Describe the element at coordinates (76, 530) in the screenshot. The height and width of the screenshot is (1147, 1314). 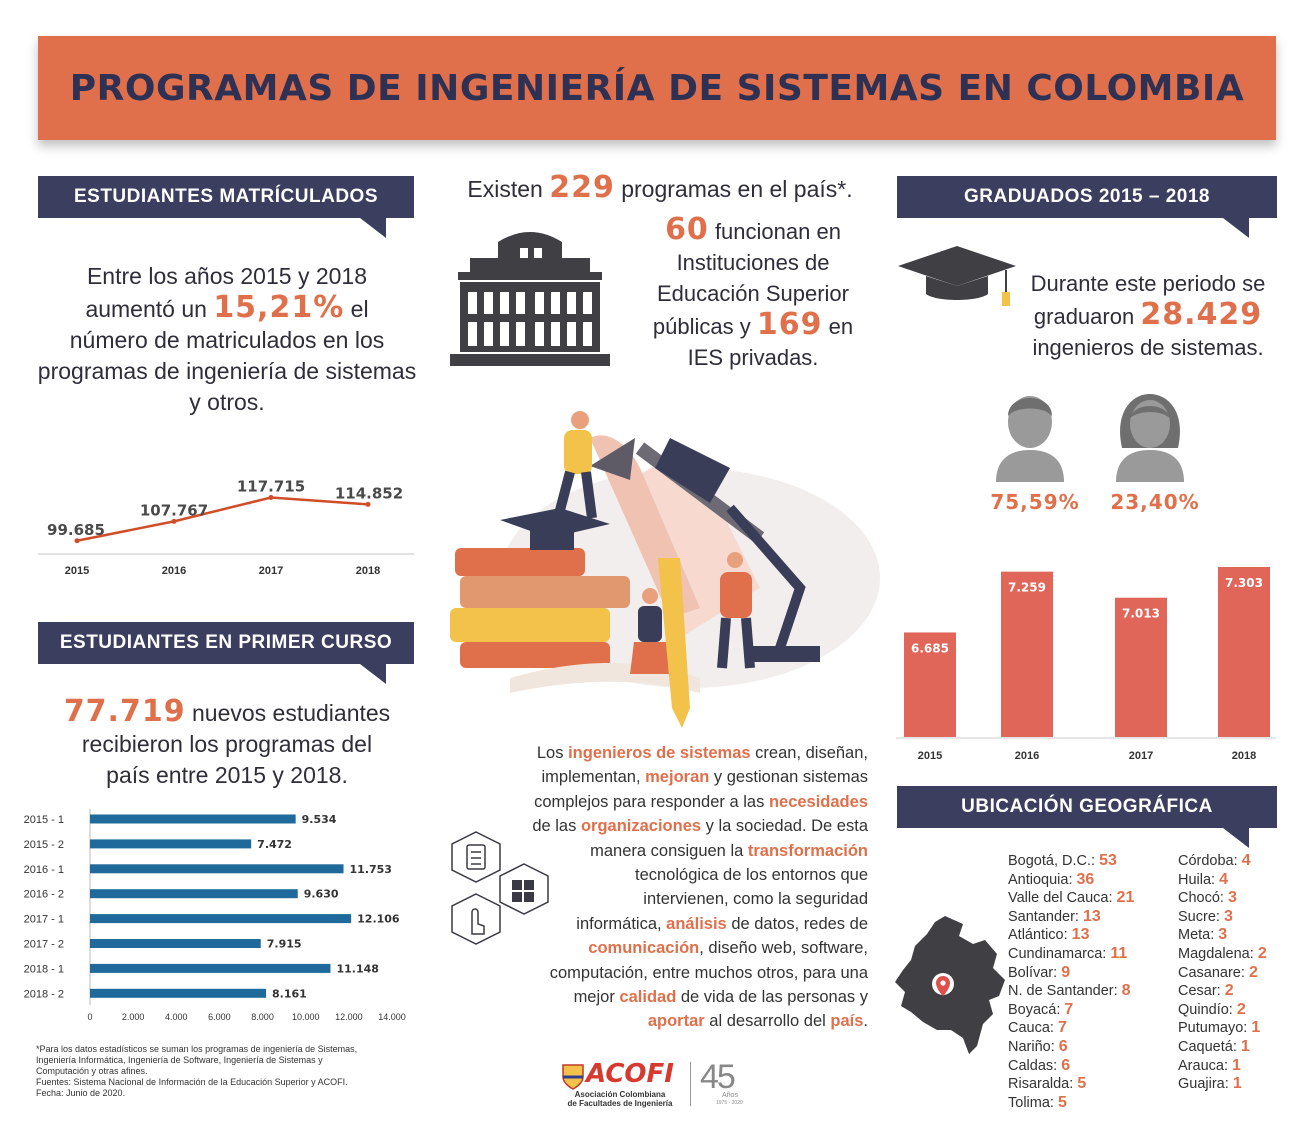
I see `data-label: 99.685` at that location.